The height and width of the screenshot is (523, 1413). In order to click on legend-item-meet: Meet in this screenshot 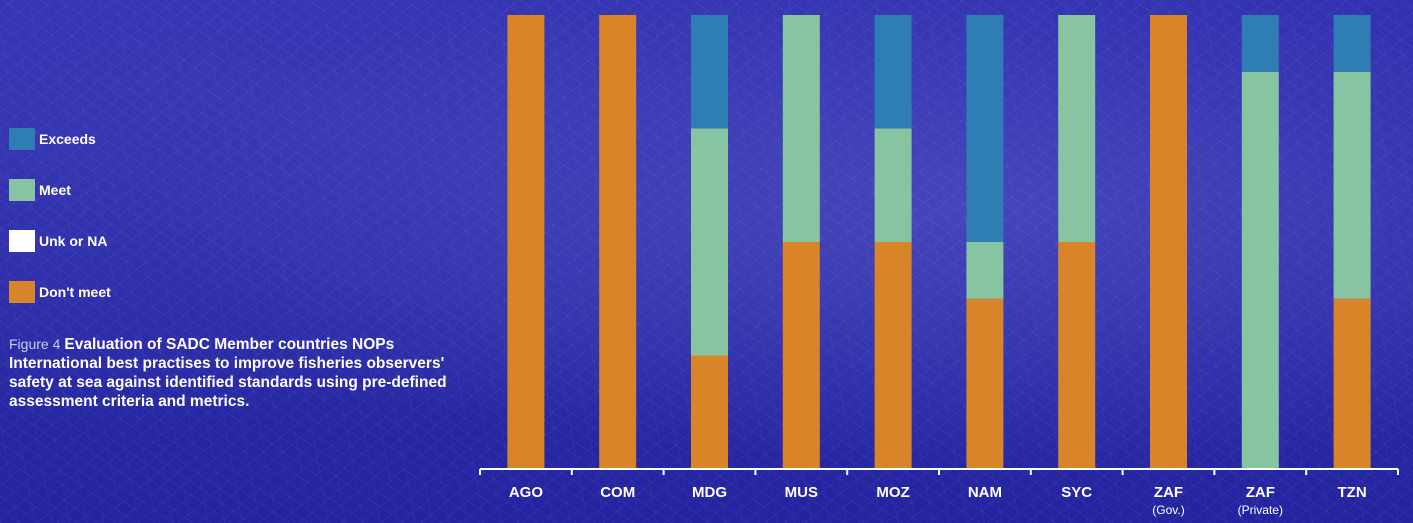, I will do `click(60, 190)`.